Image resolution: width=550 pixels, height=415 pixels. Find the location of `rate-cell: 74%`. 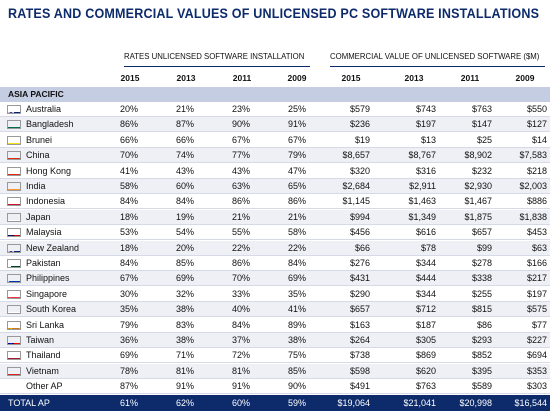

rate-cell: 74% is located at coordinates (184, 155).